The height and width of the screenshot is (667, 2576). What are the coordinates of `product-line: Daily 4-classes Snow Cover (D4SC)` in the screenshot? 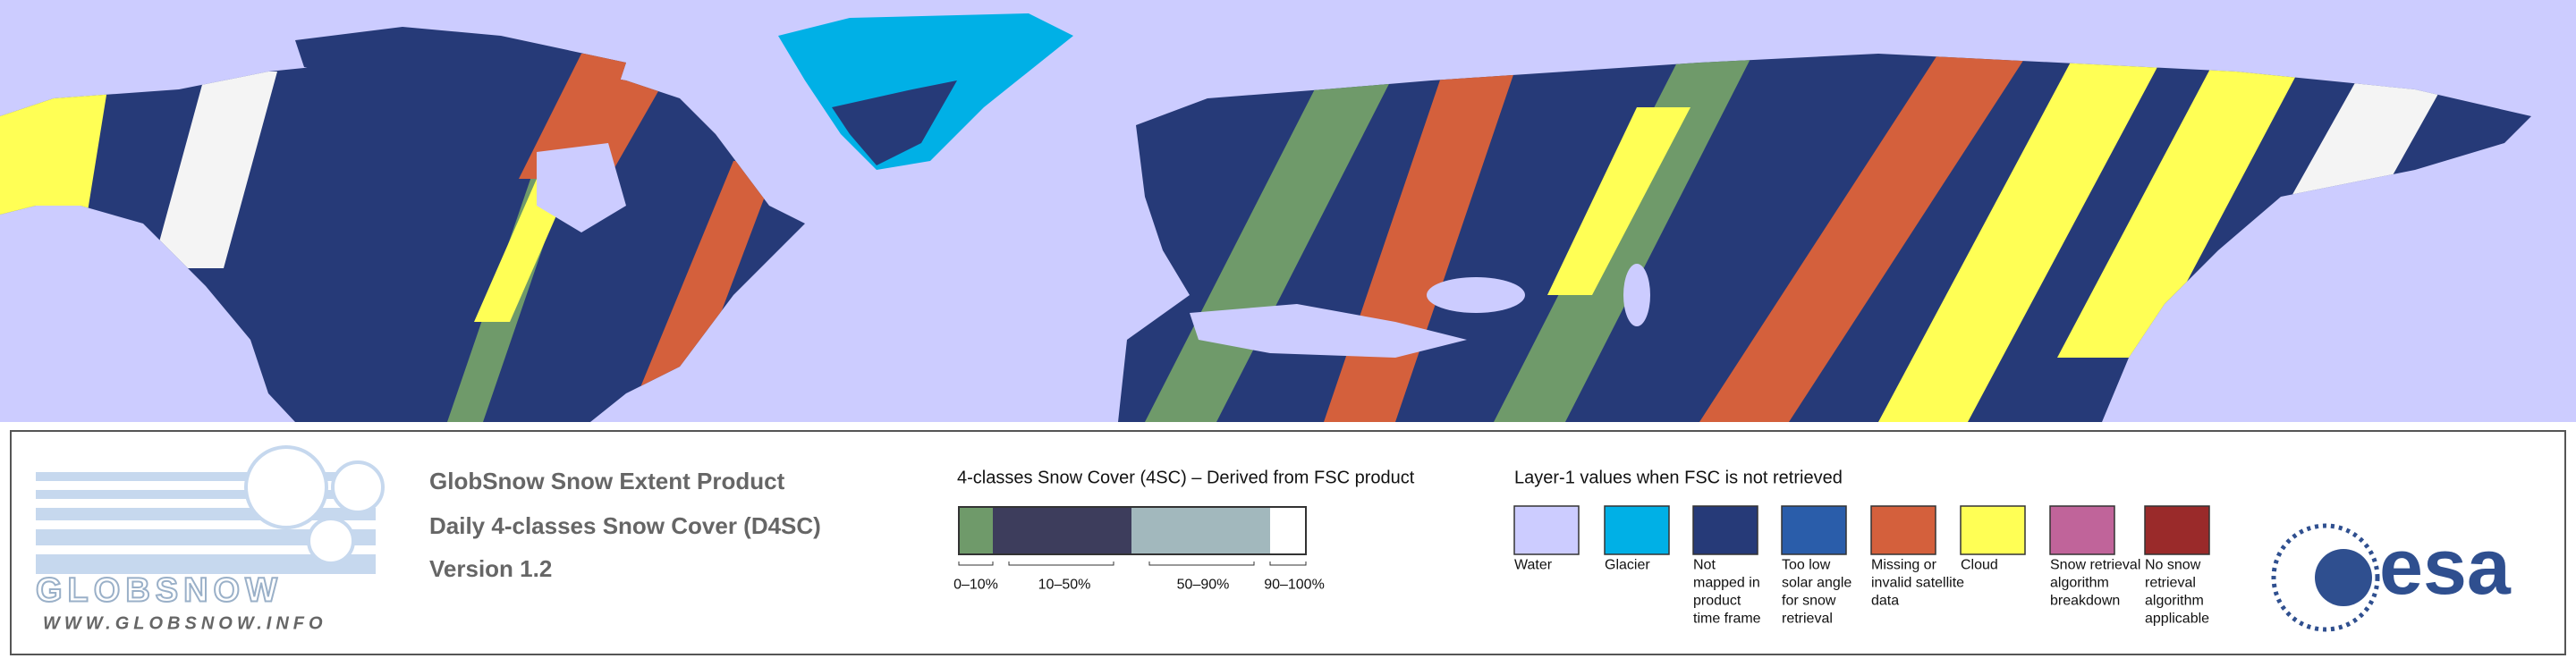 It's located at (625, 526).